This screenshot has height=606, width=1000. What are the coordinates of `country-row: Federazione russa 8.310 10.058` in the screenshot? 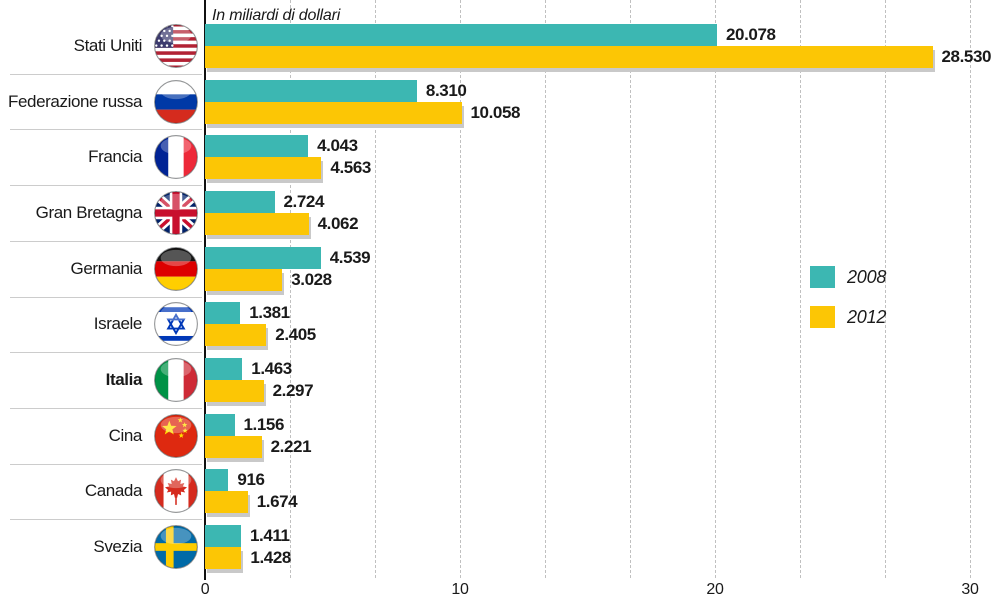 It's located at (500, 101).